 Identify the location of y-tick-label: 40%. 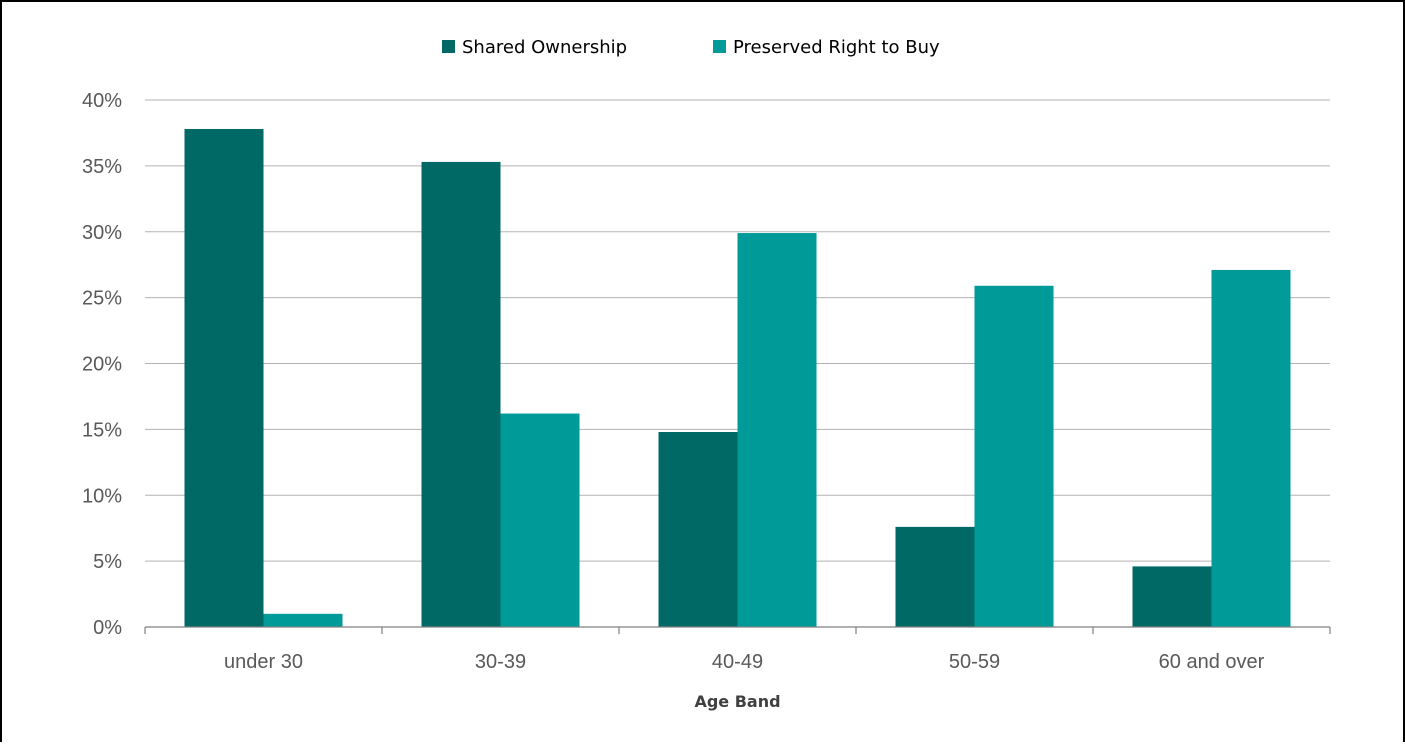
(102, 101).